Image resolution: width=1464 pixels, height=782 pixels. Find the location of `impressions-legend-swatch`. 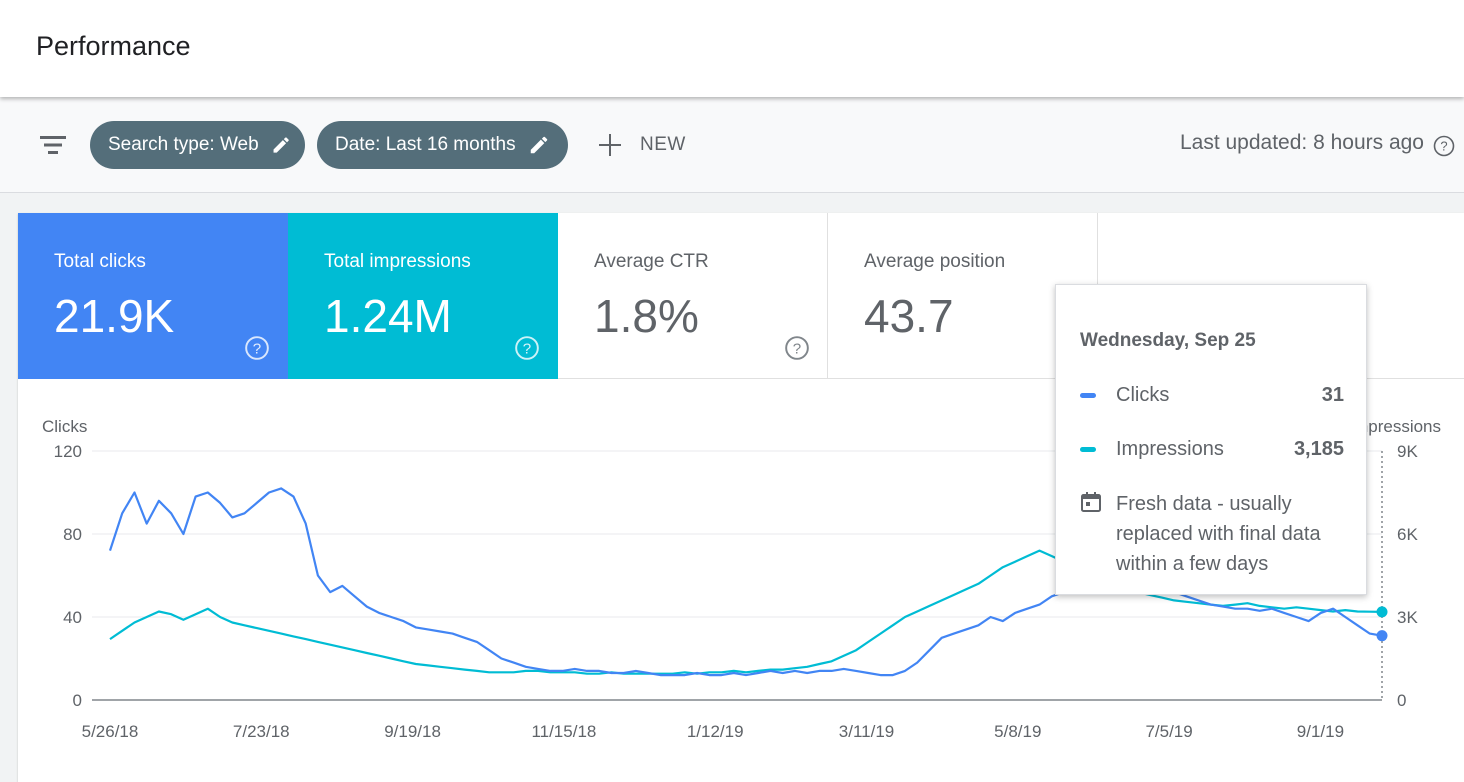

impressions-legend-swatch is located at coordinates (1088, 449).